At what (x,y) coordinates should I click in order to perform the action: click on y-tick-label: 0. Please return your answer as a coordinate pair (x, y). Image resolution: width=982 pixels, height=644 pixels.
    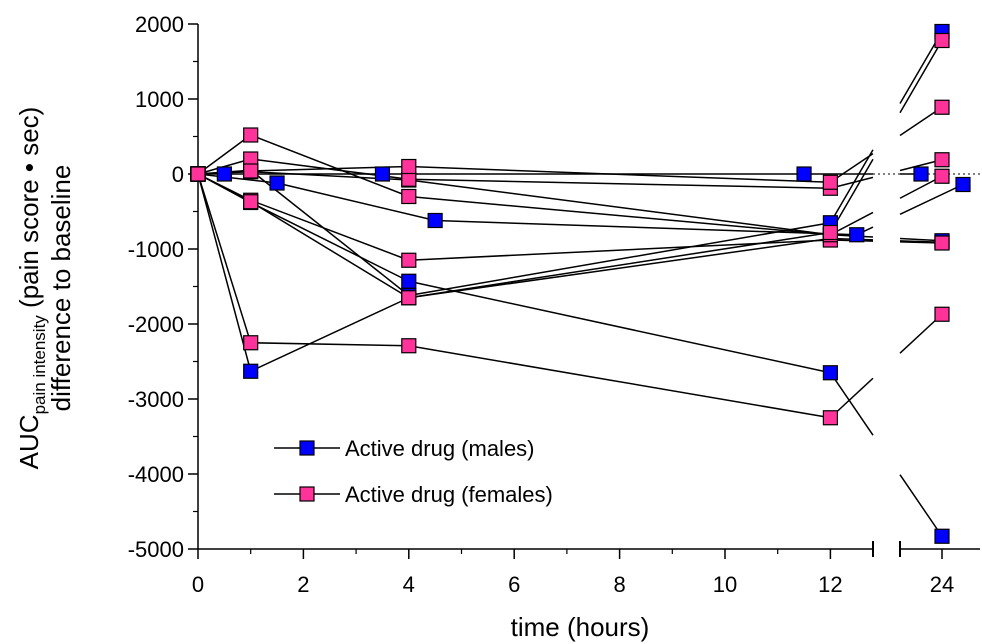
    Looking at the image, I should click on (178, 174).